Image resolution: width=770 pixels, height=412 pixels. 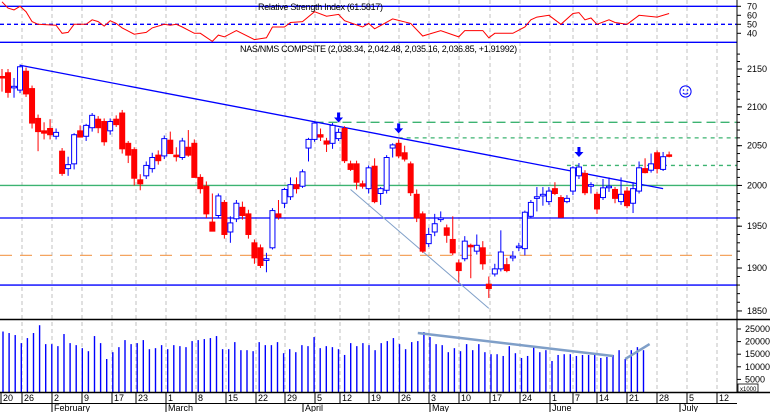 What do you see at coordinates (143, 398) in the screenshot?
I see `date-tick-label: 23` at bounding box center [143, 398].